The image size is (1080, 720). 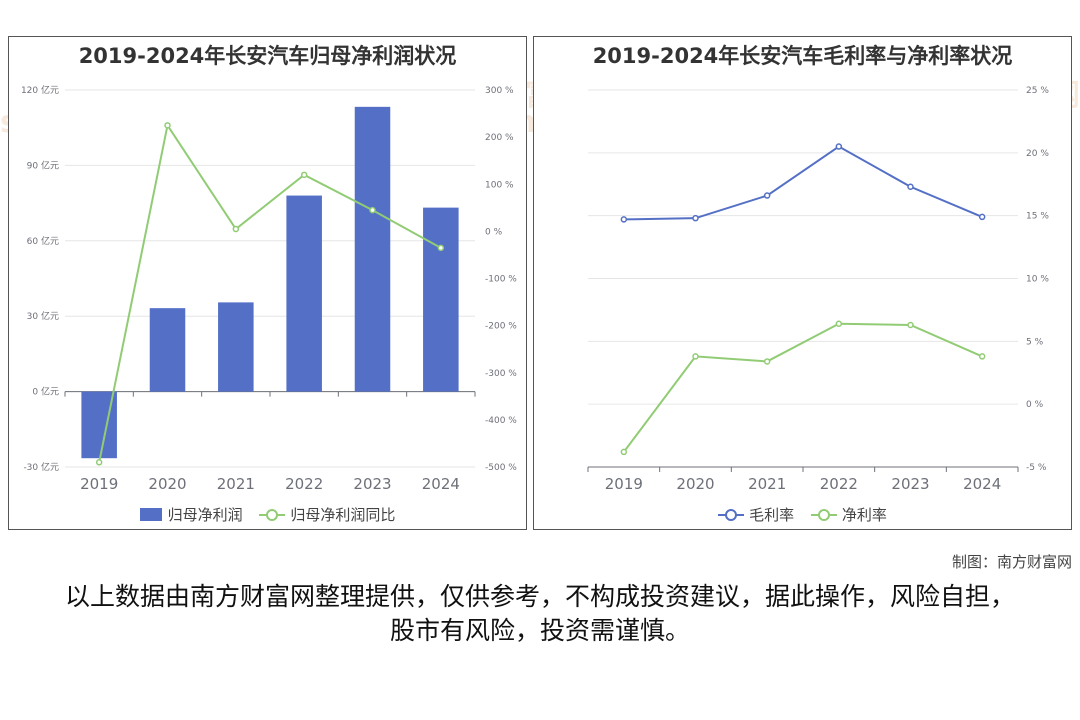 I want to click on legend-label: 毛利率, so click(x=772, y=515).